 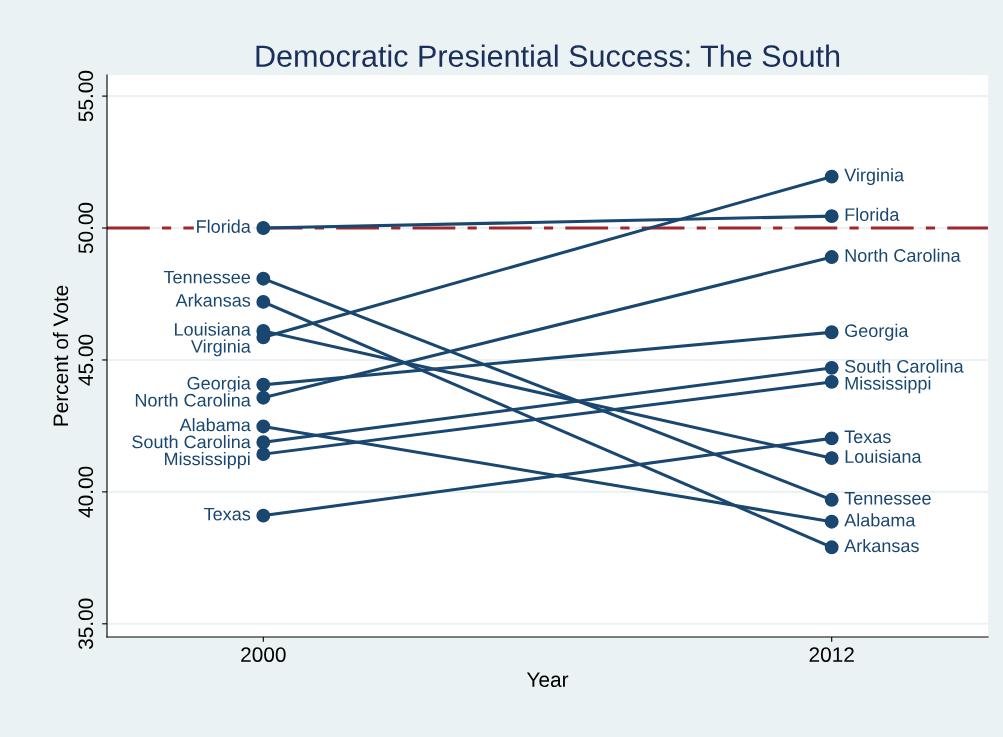 What do you see at coordinates (86, 360) in the screenshot?
I see `y-tick-label: 45.00` at bounding box center [86, 360].